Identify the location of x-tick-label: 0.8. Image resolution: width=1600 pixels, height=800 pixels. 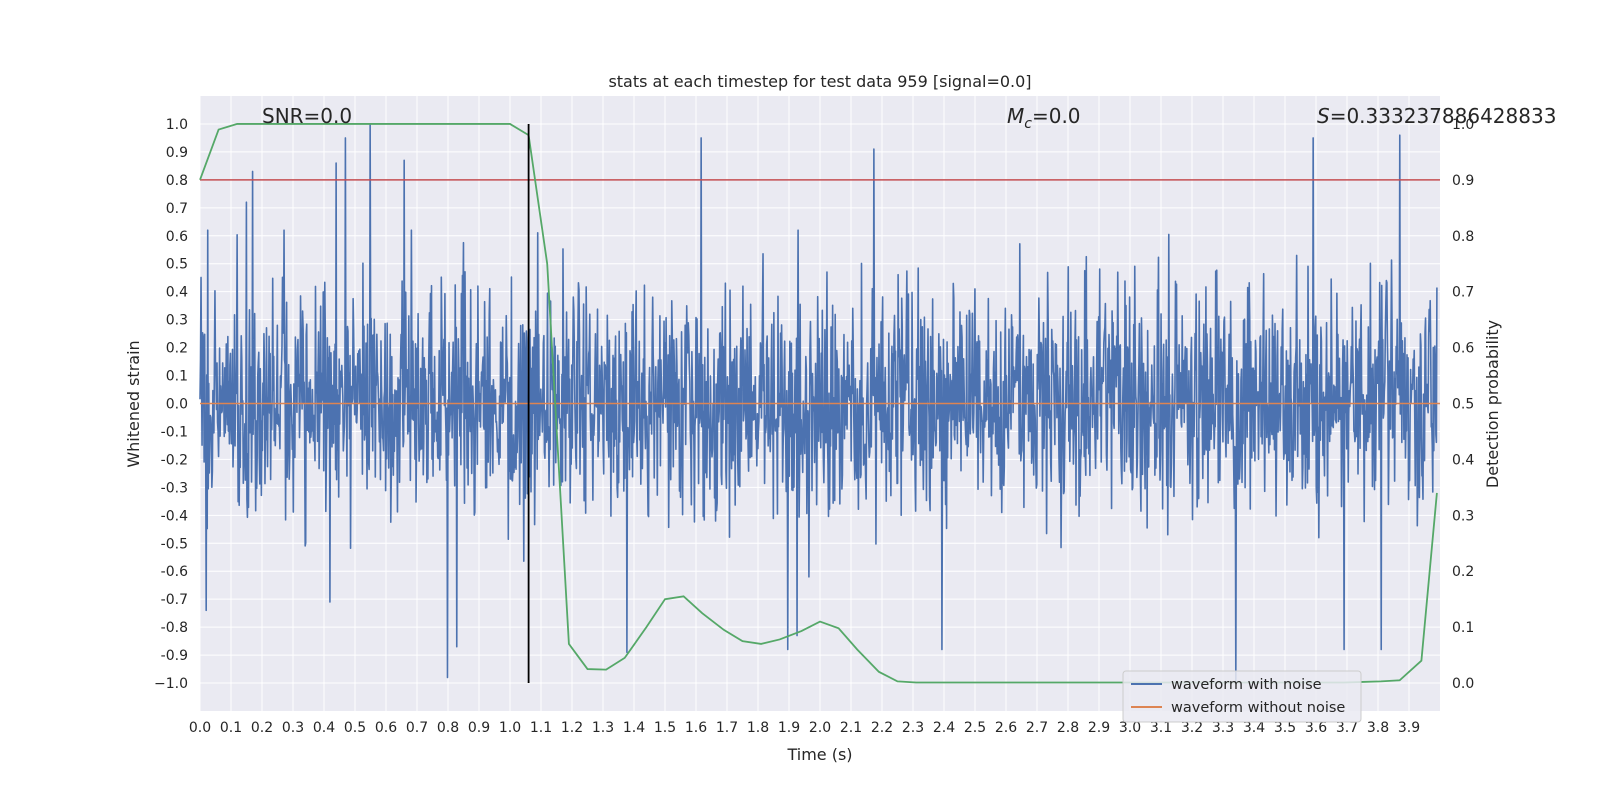
(448, 728).